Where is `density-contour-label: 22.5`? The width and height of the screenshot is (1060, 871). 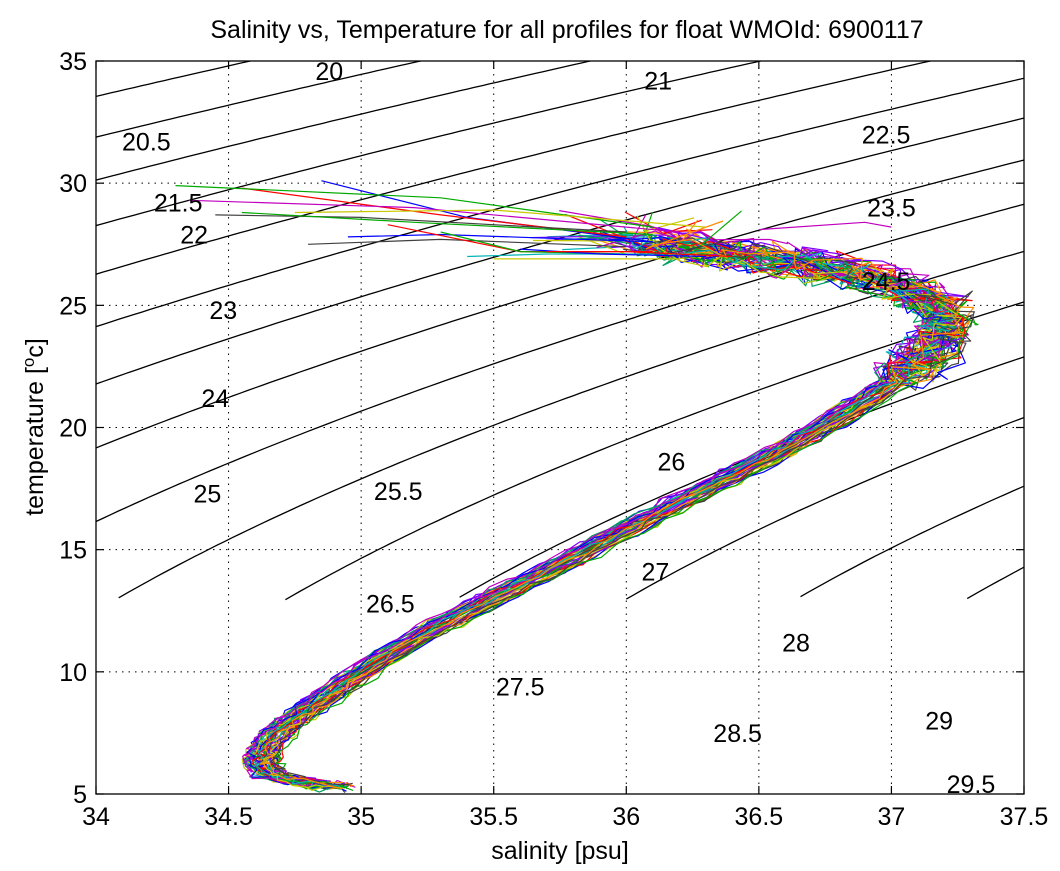
density-contour-label: 22.5 is located at coordinates (886, 135).